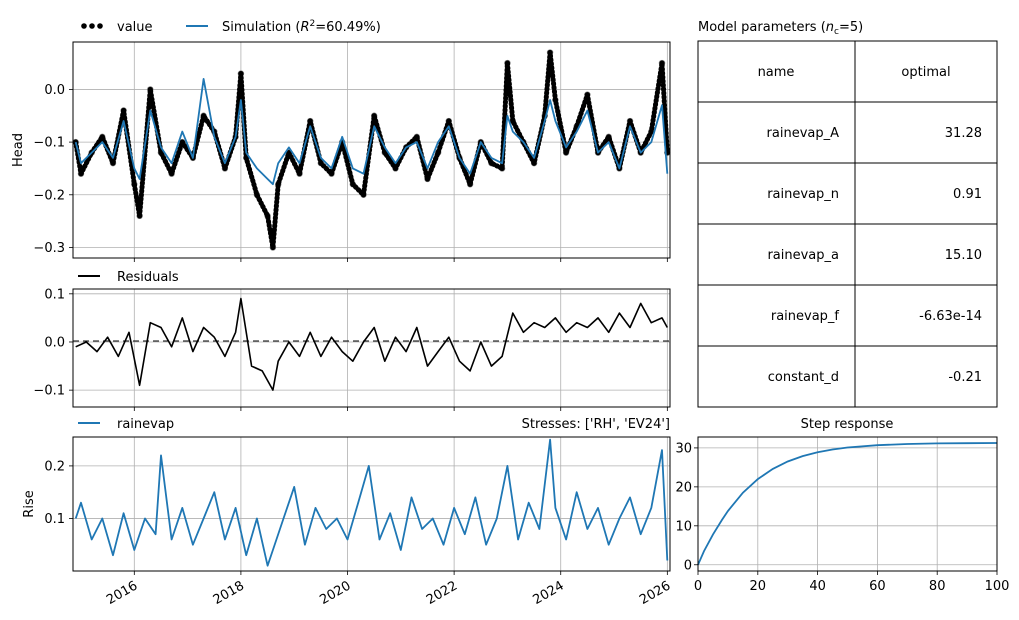 This screenshot has height=620, width=1019. I want to click on residuals-panel: −0.1 0.0 0.1 Residuals, so click(352, 340).